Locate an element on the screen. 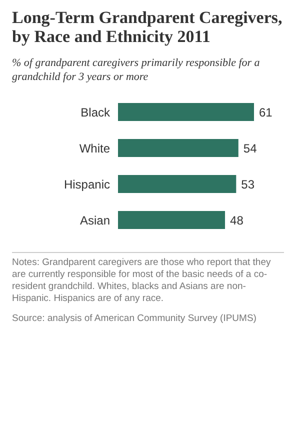  text: Notes: Grandparent caregivers are those who report that they are currently responsible for most of the basic needs of a co-resident grandchild. Whites, blacks and Asians are non-Hispanic. Hispanics are of any race. is located at coordinates (142, 281).